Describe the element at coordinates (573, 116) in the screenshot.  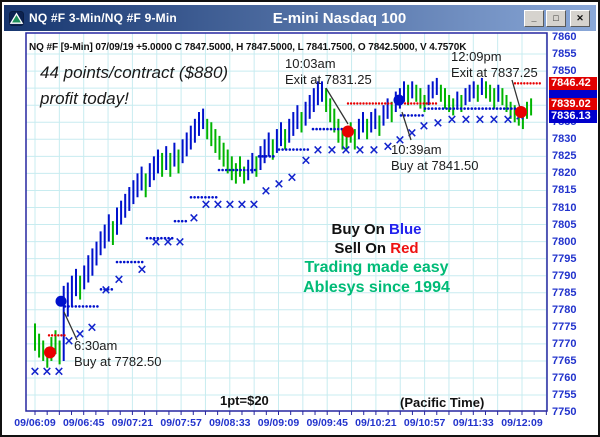
I see `price-badge: 7836.13` at that location.